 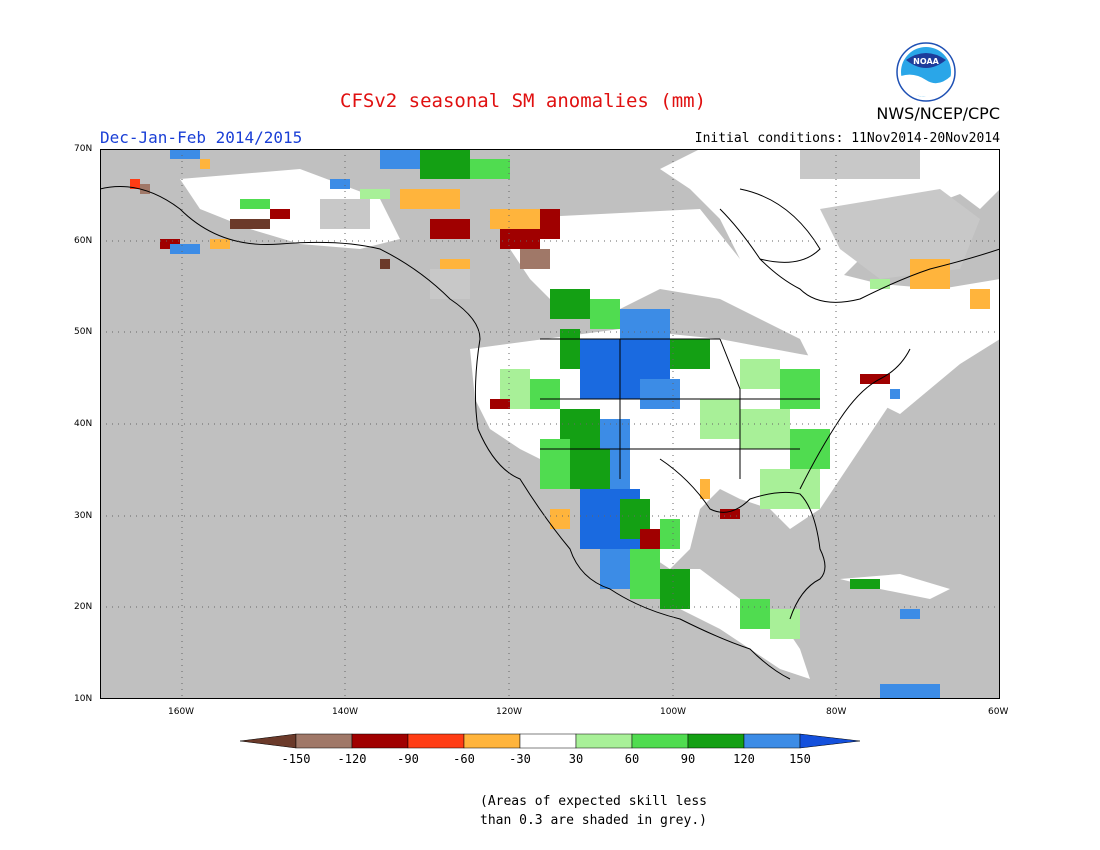 I want to click on lon-label-140w: 140W, so click(x=345, y=712).